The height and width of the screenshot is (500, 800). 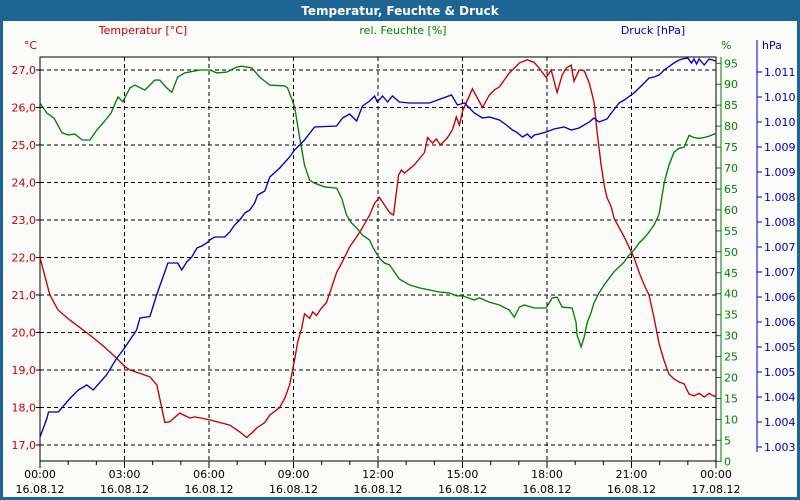 What do you see at coordinates (143, 30) in the screenshot?
I see `legend-temperatur: Temperatur [°C]` at bounding box center [143, 30].